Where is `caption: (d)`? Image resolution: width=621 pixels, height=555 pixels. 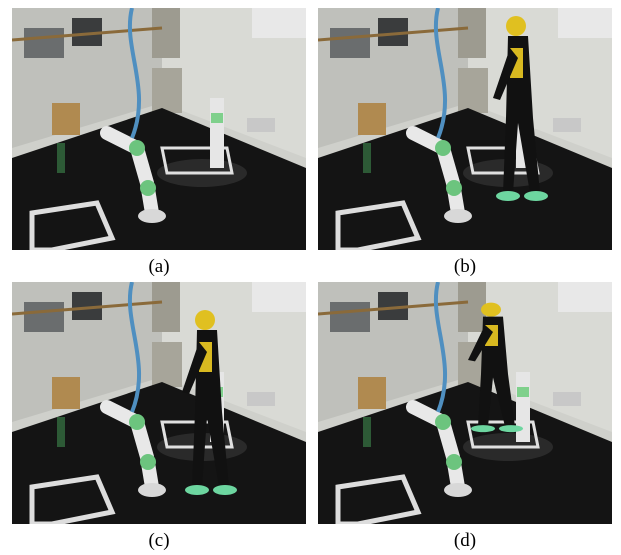 caption: (d) is located at coordinates (465, 540).